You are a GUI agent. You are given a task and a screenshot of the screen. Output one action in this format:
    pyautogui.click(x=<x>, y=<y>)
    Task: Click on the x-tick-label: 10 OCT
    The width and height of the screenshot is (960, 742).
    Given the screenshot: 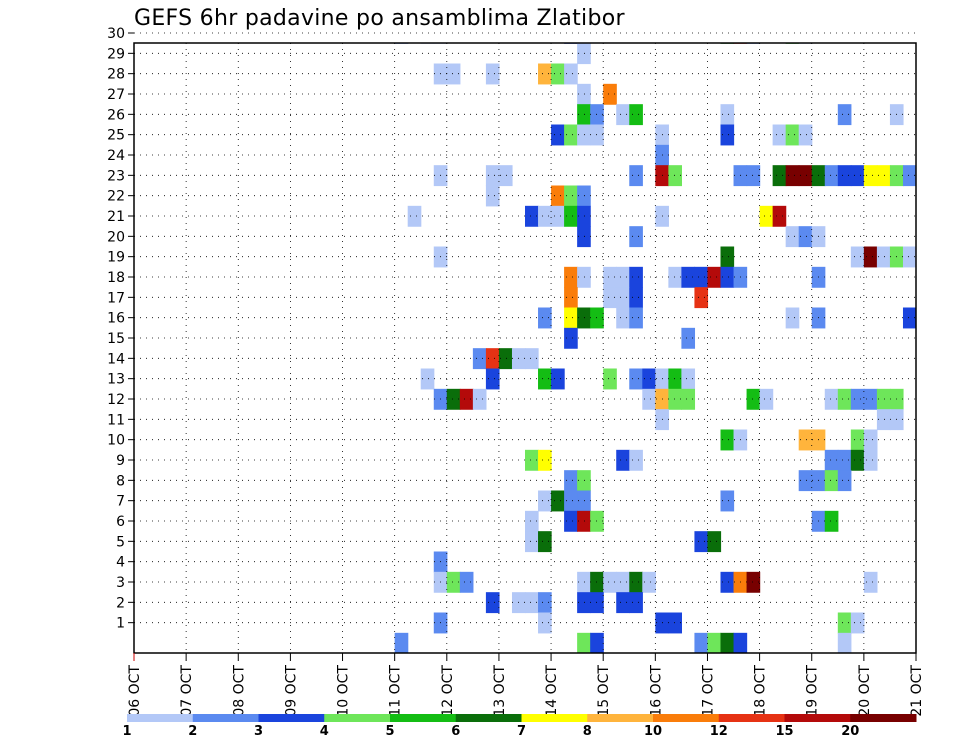 What is the action you would take?
    pyautogui.click(x=344, y=691)
    